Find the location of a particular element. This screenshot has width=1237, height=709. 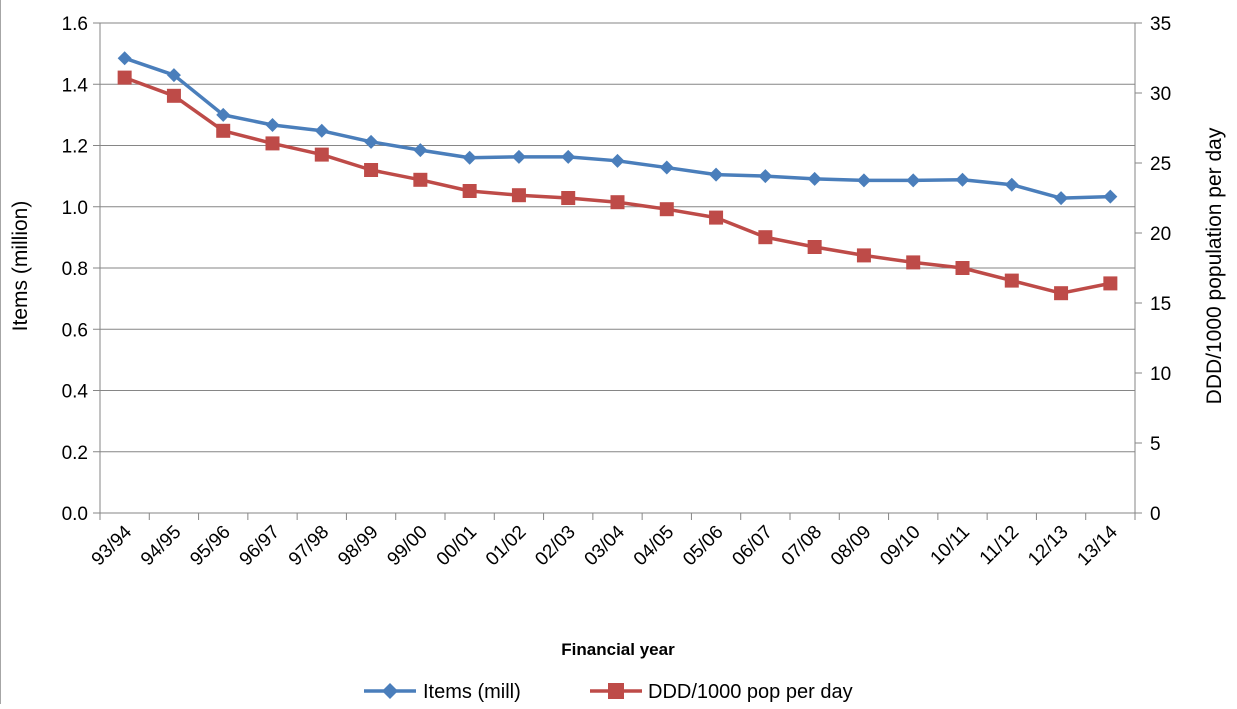

legend-marker-items is located at coordinates (390, 691).